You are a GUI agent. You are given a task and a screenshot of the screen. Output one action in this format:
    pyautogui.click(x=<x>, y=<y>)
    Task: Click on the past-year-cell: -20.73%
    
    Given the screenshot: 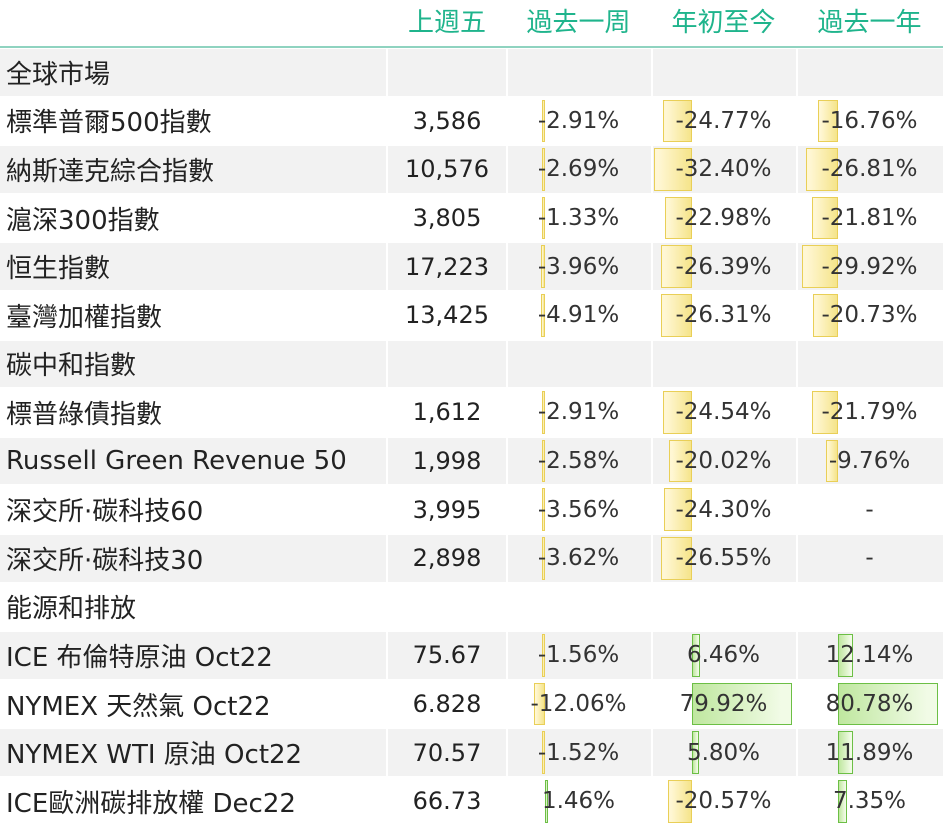 What is the action you would take?
    pyautogui.click(x=869, y=315)
    